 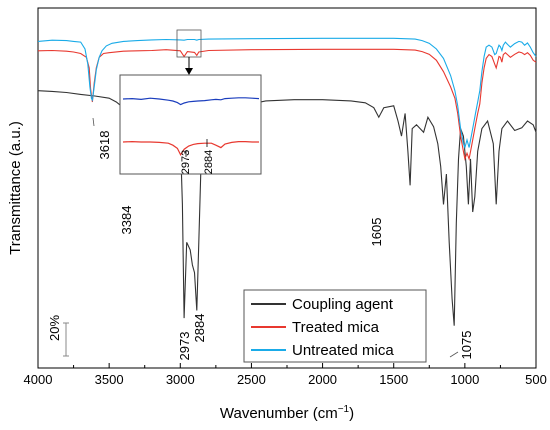 I want to click on x-tick-label-2500: 2500, so click(x=251, y=379).